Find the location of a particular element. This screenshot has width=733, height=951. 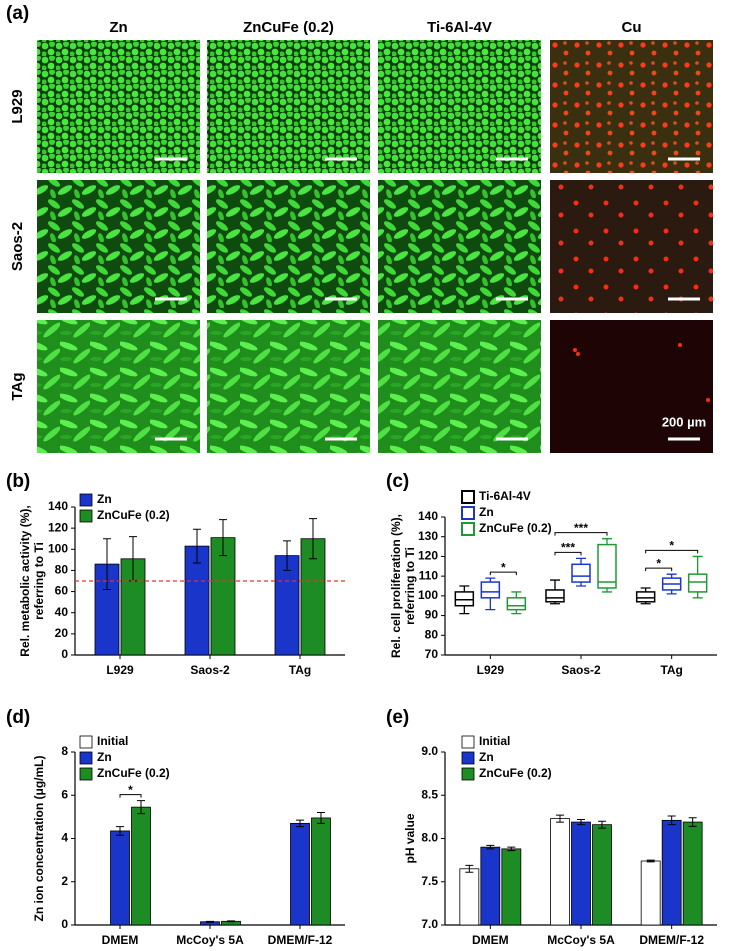

y-tick-label: 100 is located at coordinates (428, 595).